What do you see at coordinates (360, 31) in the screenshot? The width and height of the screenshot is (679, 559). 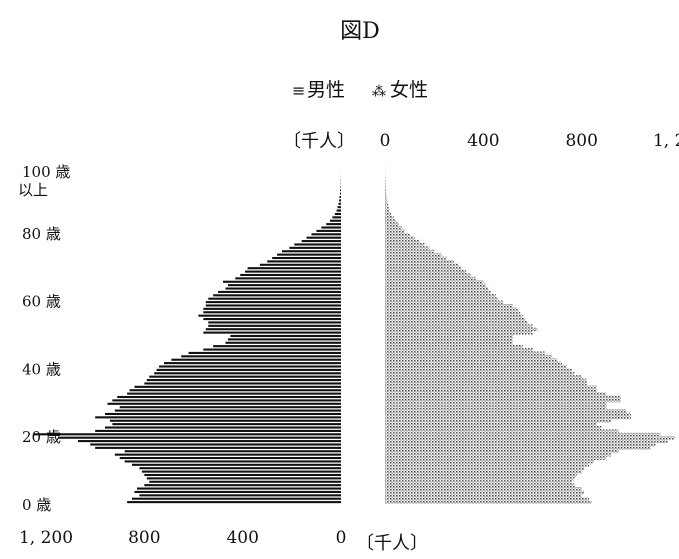 I see `chart-title: 図D` at bounding box center [360, 31].